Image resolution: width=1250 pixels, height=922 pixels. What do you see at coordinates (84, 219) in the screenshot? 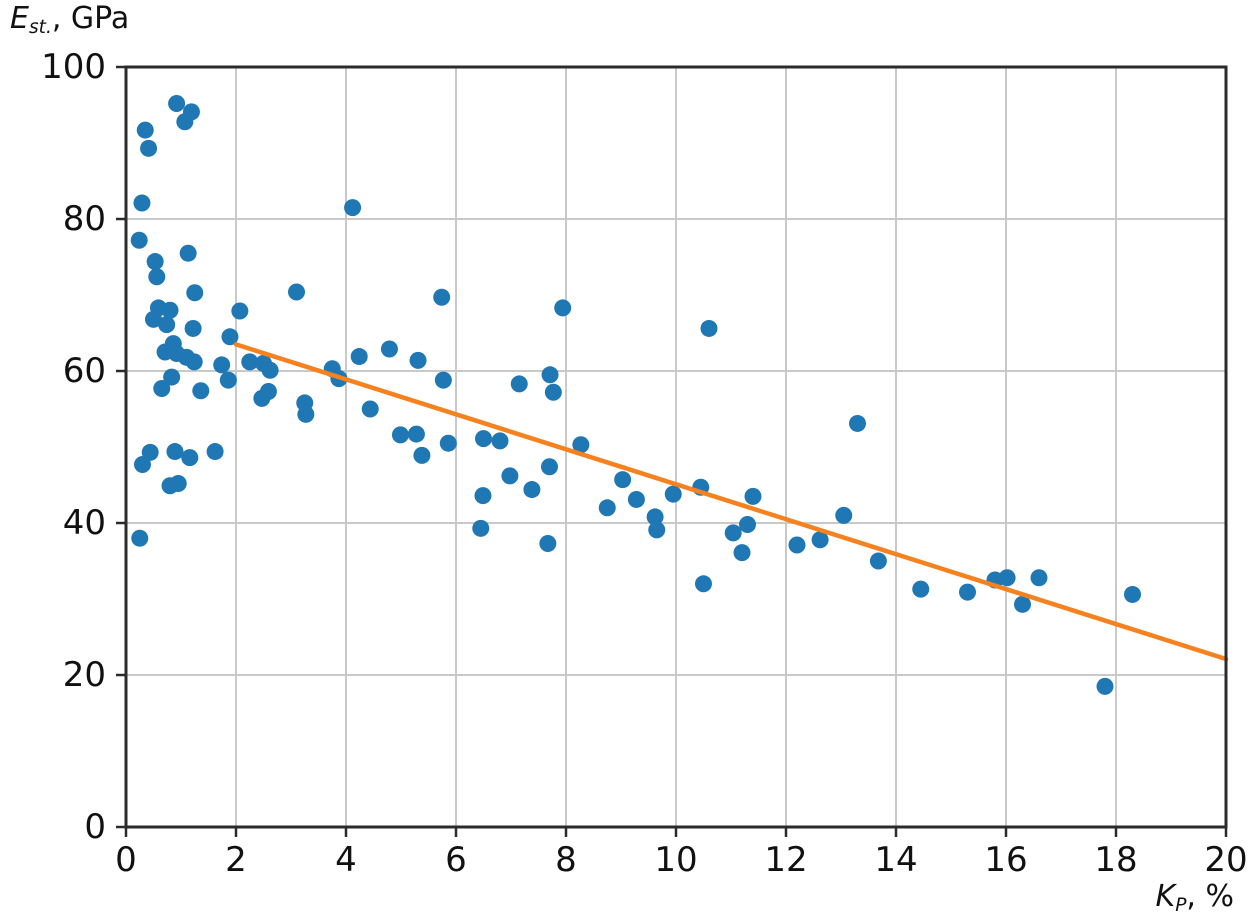
I see `y-tick-label: 80` at bounding box center [84, 219].